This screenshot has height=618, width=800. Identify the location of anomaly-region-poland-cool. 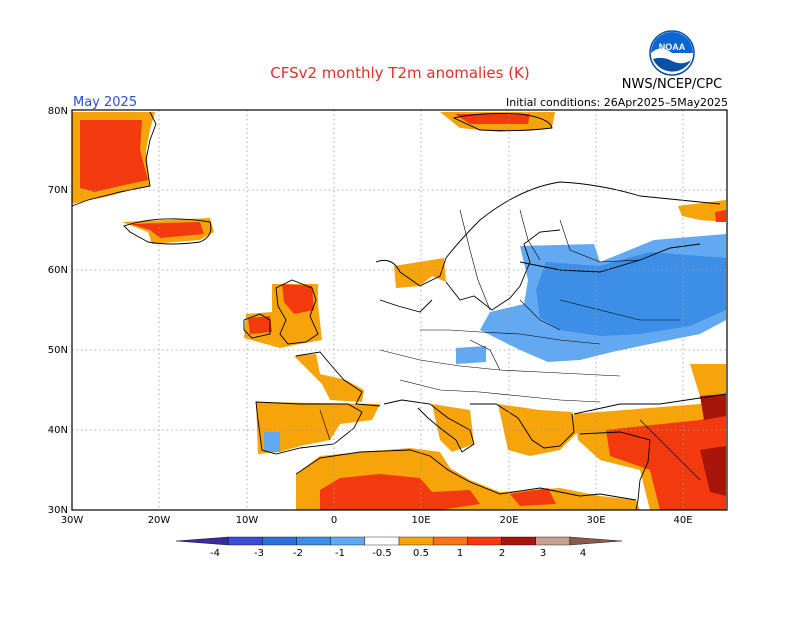
(471, 355).